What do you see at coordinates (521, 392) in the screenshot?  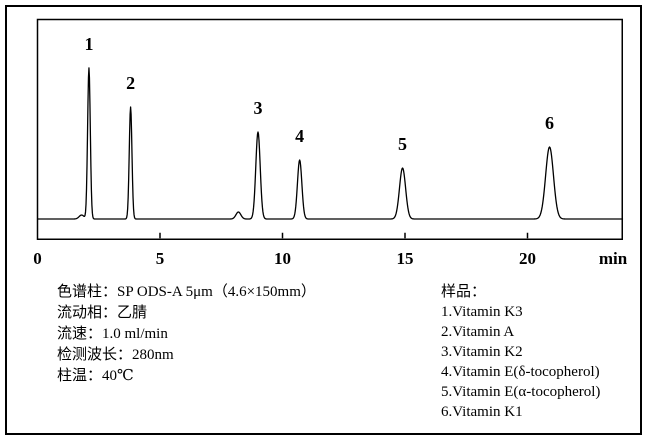 I see `sample-item: 5.Vitamin E(α-tocopherol)` at bounding box center [521, 392].